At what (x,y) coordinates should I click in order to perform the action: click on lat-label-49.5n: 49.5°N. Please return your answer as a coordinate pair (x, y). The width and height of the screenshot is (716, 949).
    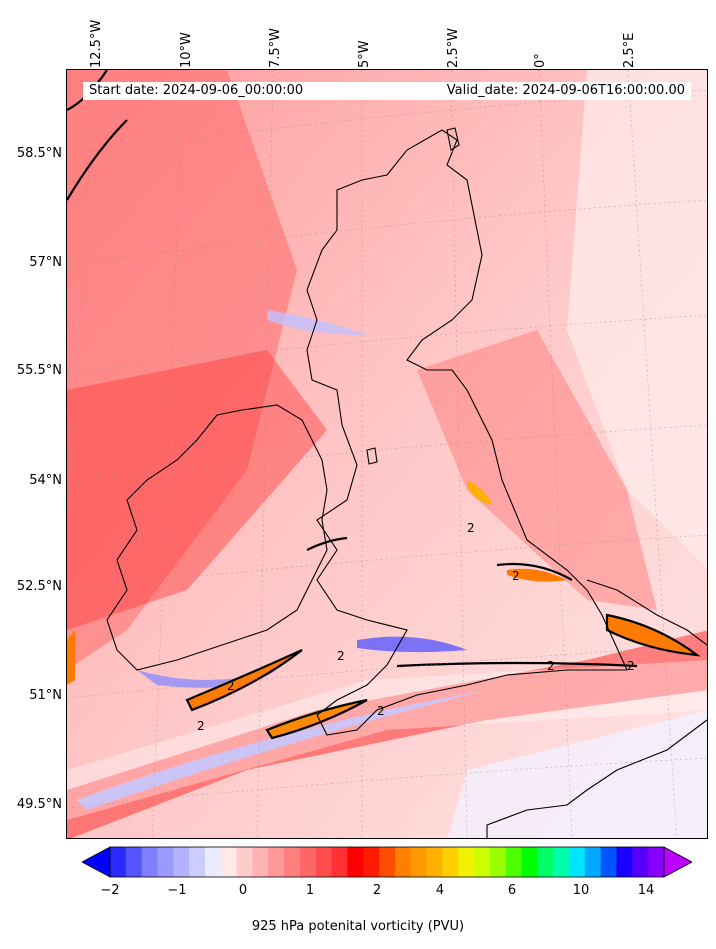
    Looking at the image, I should click on (39, 804).